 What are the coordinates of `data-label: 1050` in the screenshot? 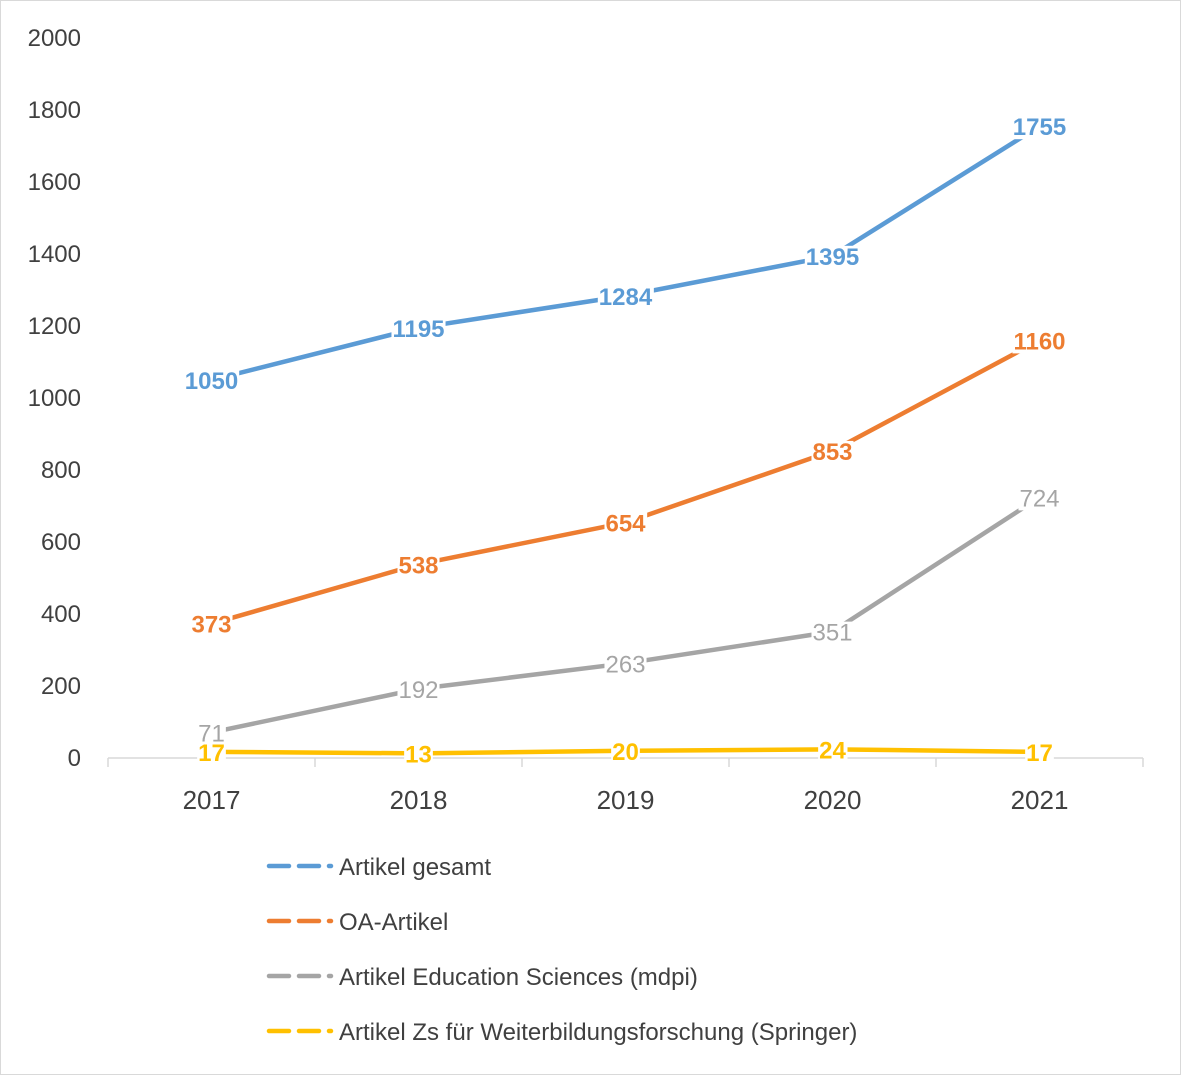 It's located at (211, 381).